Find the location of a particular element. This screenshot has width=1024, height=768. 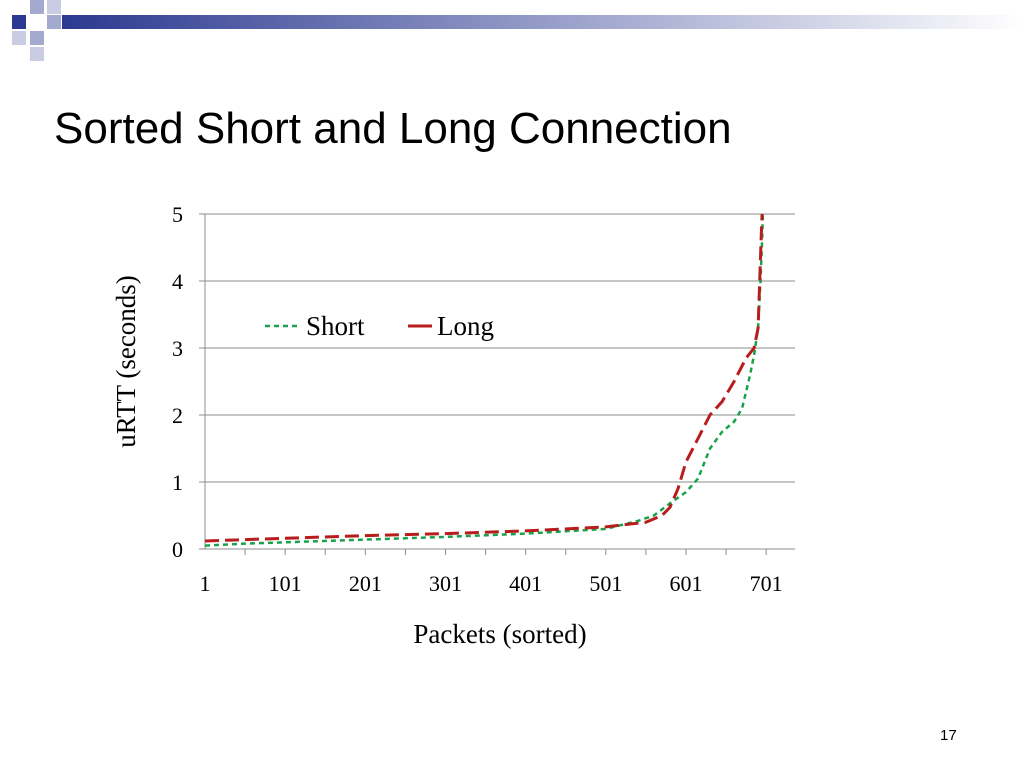

corner-square-dark is located at coordinates (19, 22).